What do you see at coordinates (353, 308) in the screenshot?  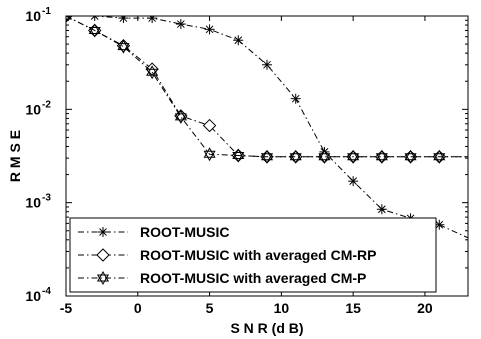 I see `x-tick-label: 15` at bounding box center [353, 308].